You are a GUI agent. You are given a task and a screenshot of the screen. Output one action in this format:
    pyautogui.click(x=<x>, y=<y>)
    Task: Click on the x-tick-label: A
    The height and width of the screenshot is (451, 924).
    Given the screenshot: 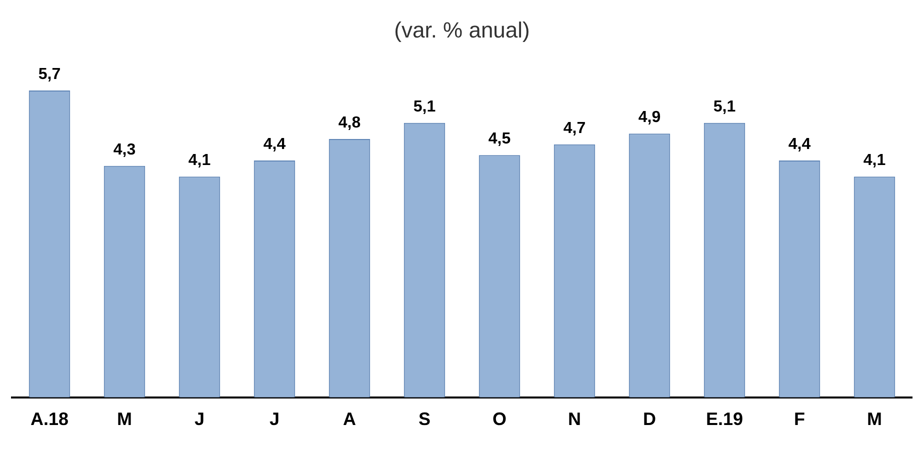 What is the action you would take?
    pyautogui.click(x=349, y=419)
    